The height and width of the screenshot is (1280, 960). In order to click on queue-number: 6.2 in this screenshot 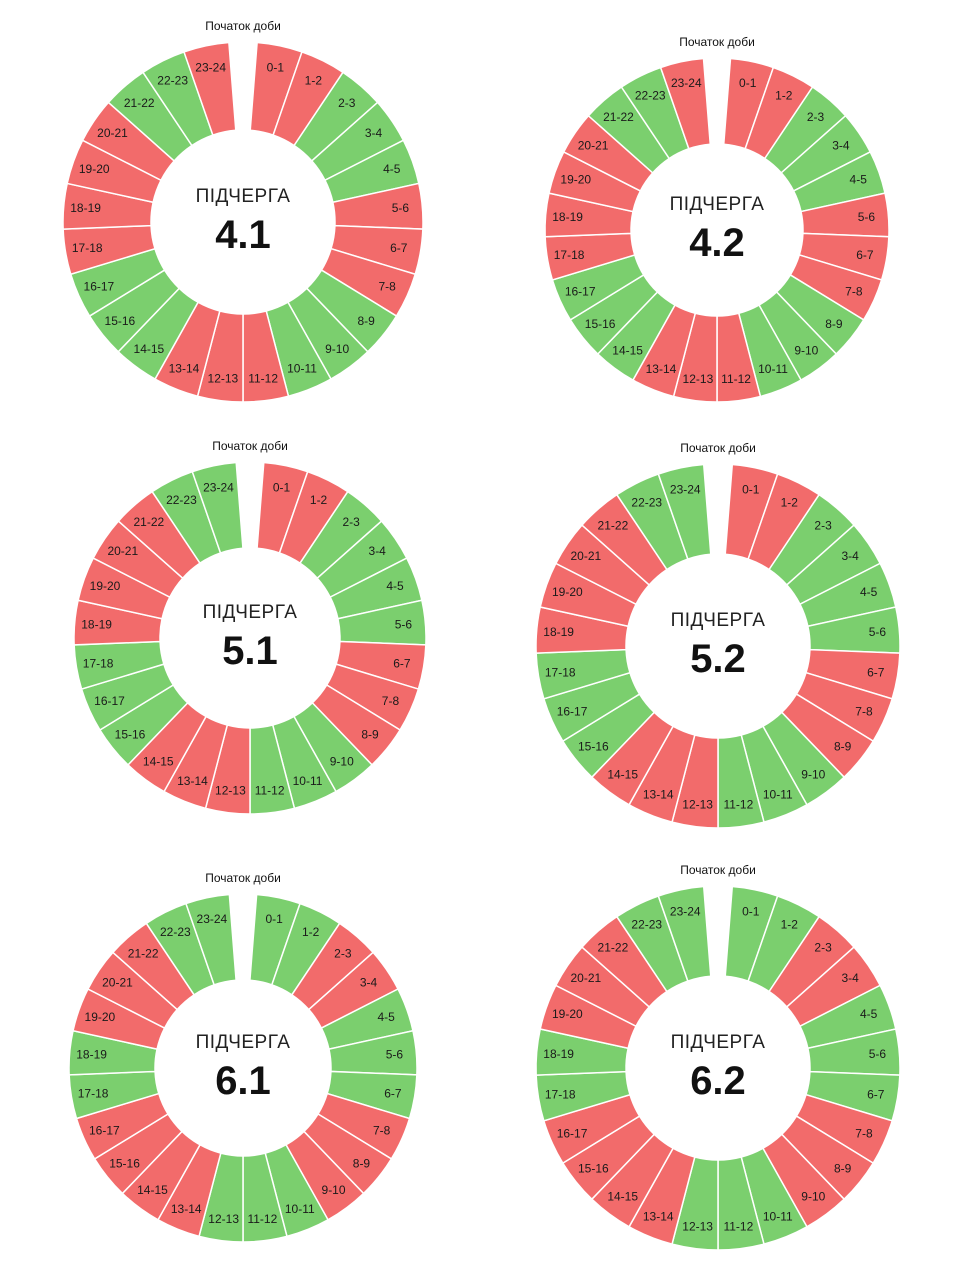, I will do `click(718, 1081)`.